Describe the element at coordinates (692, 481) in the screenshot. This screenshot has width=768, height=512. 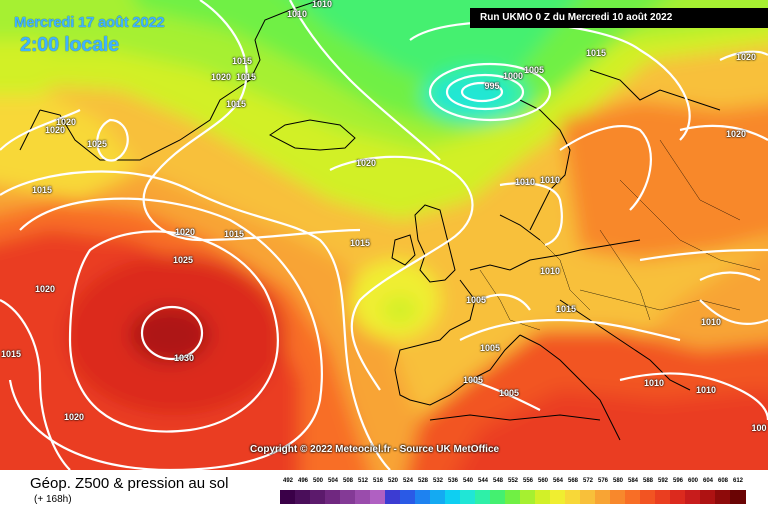
I see `scale-label: 600` at that location.